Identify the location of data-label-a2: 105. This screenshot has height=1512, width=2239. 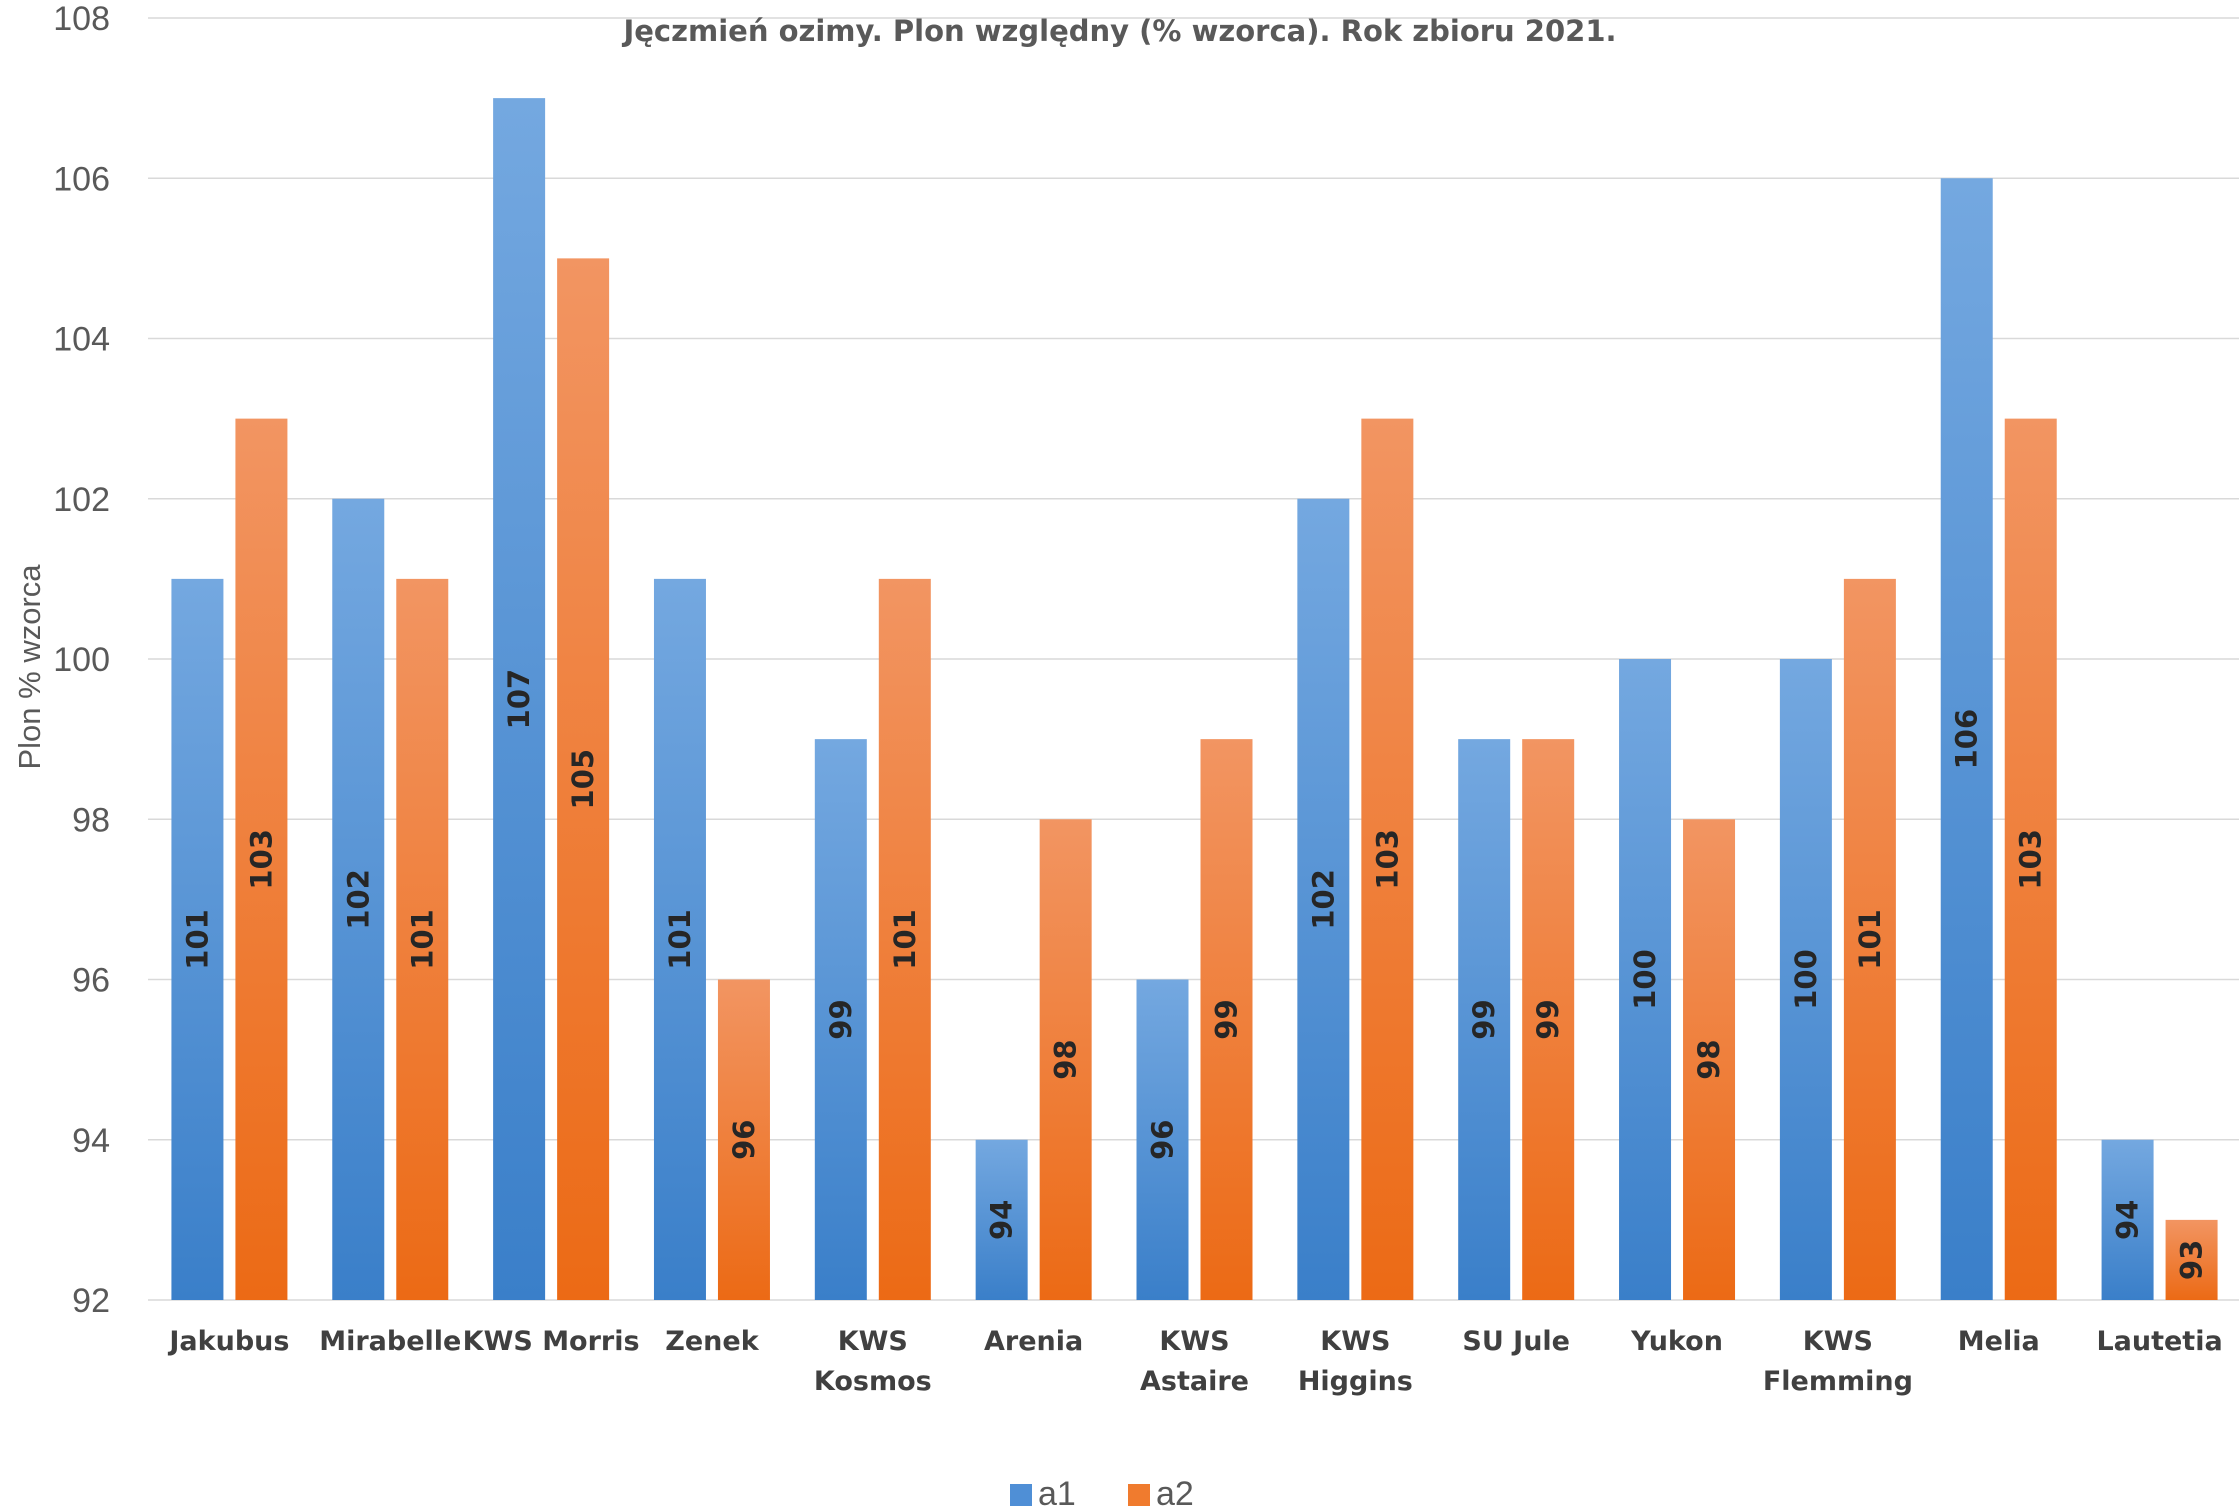
(583, 779).